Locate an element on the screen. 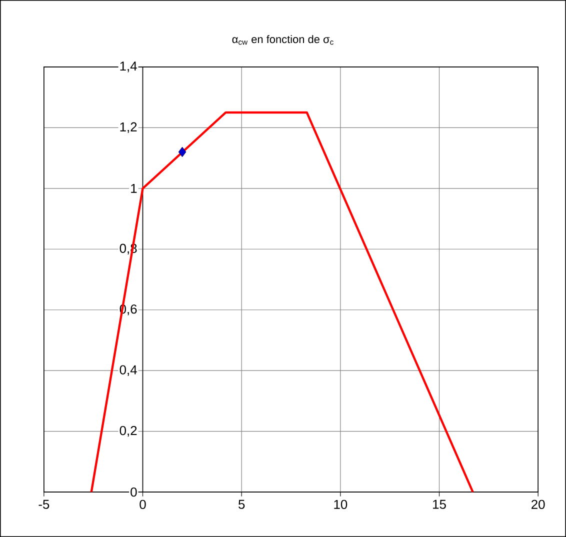 The image size is (566, 537). x-tick-label: -5 is located at coordinates (44, 504).